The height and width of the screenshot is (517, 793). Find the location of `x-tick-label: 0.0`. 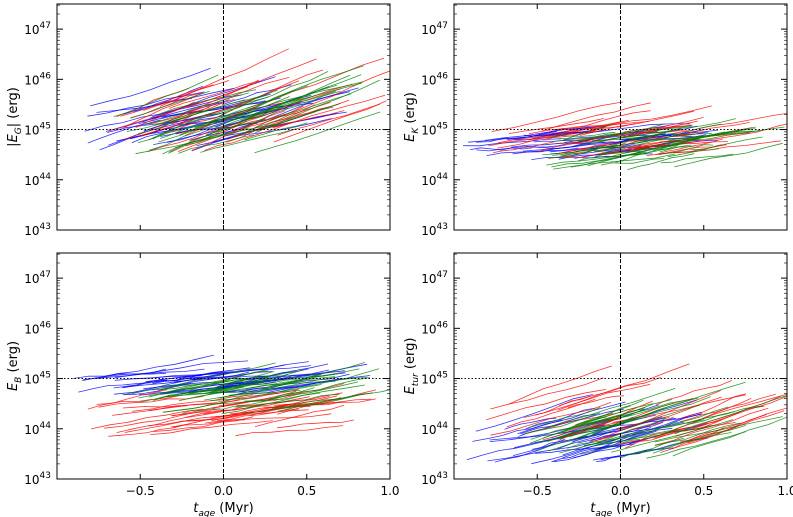

x-tick-label: 0.0 is located at coordinates (223, 491).